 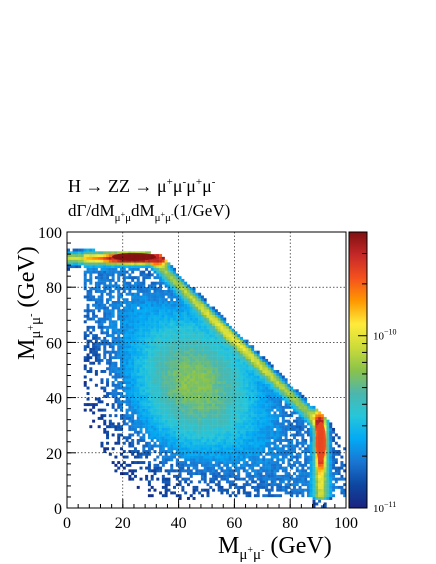 What do you see at coordinates (29, 303) in the screenshot?
I see `y-axis-title: Mμ+μ- (GeV)` at bounding box center [29, 303].